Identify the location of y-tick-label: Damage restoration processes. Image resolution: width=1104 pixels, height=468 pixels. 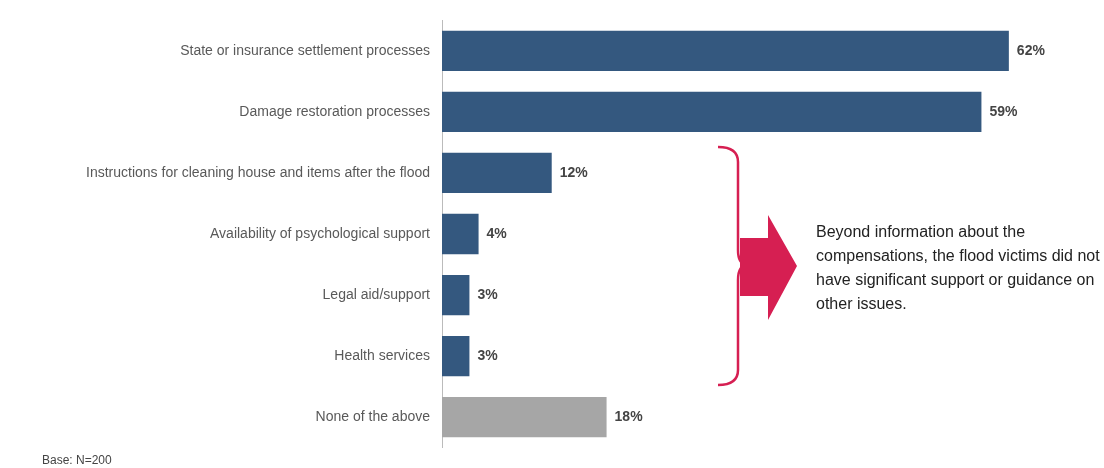
(334, 110).